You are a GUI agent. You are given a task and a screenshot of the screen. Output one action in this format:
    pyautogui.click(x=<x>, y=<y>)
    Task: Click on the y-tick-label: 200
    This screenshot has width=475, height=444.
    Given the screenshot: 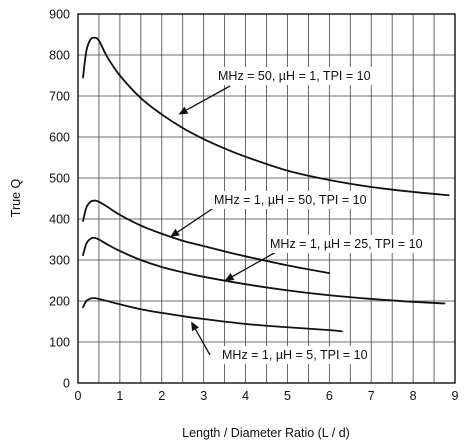 What is the action you would take?
    pyautogui.click(x=59, y=302)
    